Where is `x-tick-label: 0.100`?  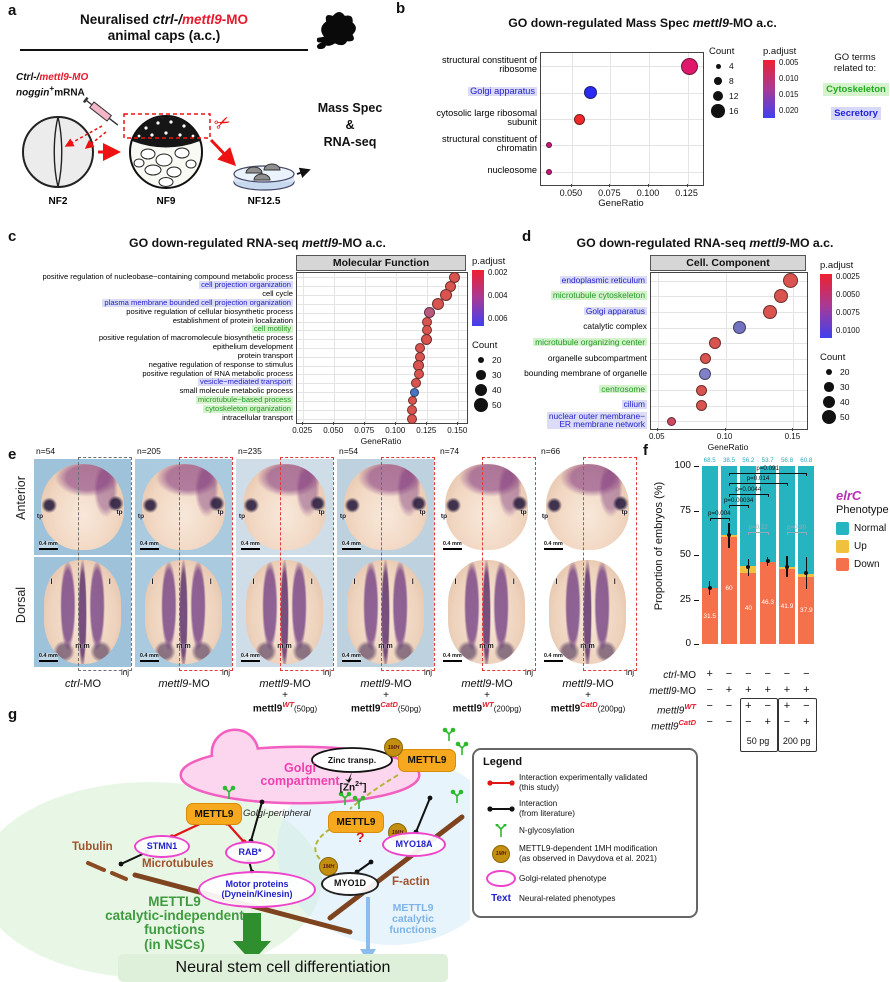 x-tick-label: 0.100 is located at coordinates (395, 430).